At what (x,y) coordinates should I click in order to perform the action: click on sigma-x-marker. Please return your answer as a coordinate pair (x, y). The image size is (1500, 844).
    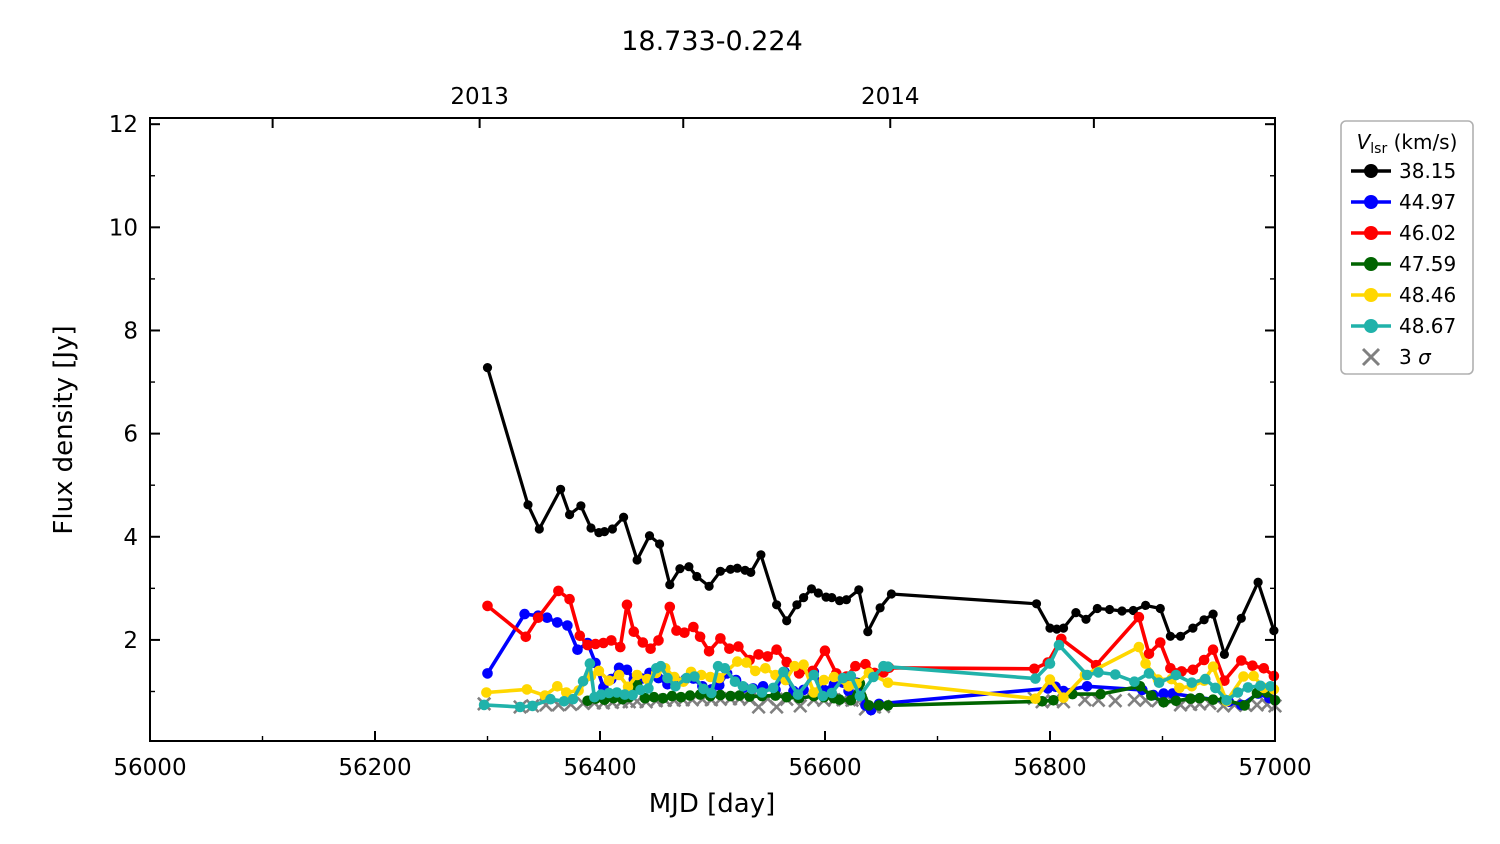
    Looking at the image, I should click on (1257, 705).